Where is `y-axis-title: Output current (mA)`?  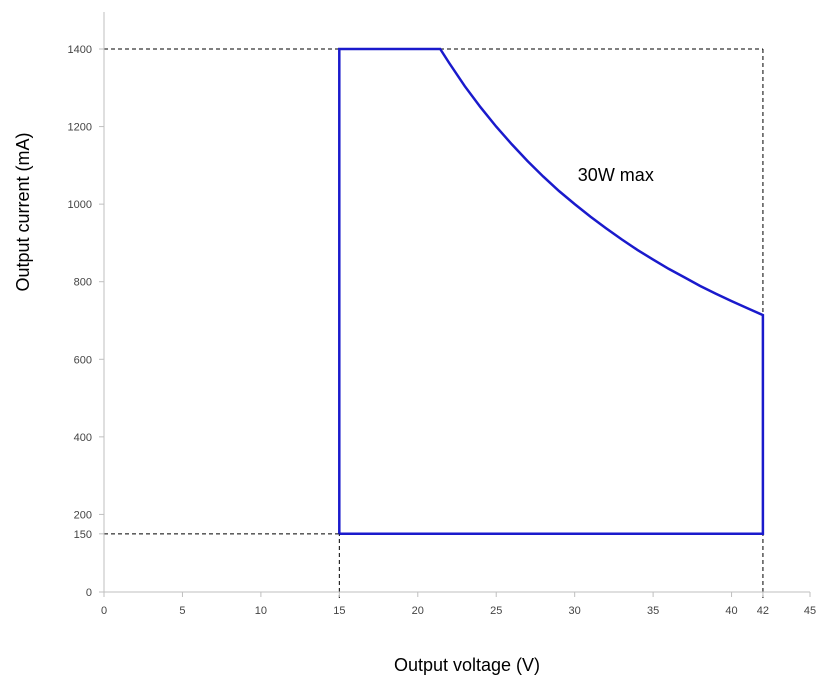
y-axis-title: Output current (mA) is located at coordinates (23, 211).